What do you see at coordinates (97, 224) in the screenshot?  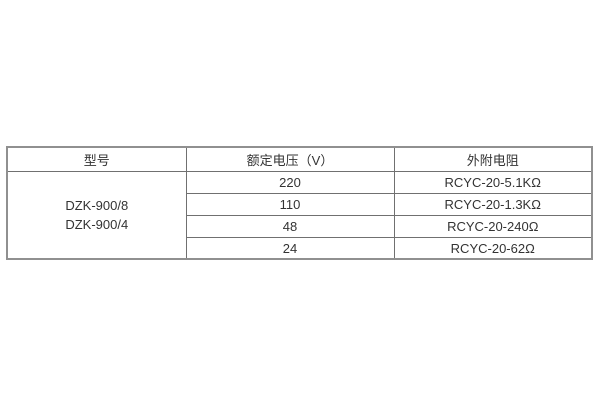 I see `model-line: DZK-900/4` at bounding box center [97, 224].